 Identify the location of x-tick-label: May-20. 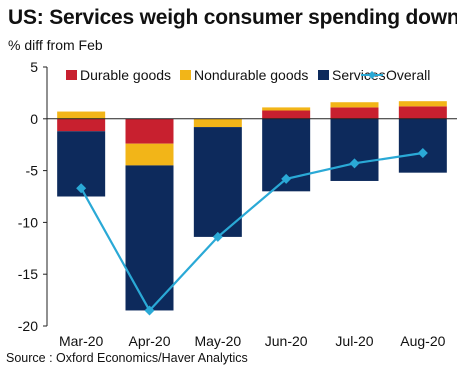
(217, 341).